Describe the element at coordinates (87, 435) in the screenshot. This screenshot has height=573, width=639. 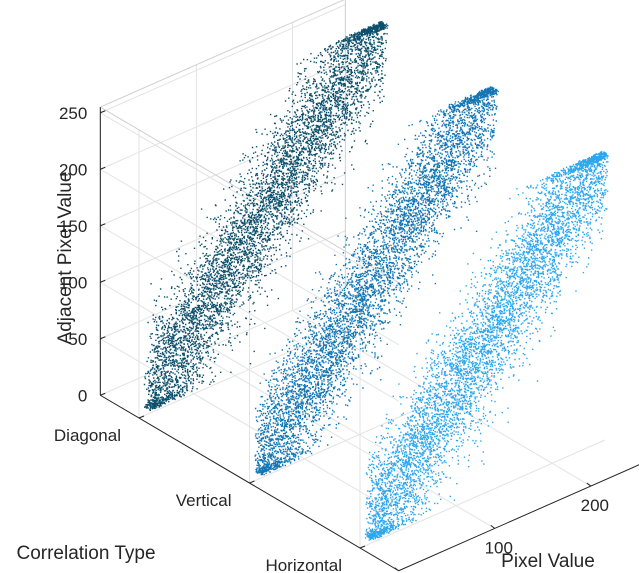
I see `y-tick-label: Diagonal` at that location.